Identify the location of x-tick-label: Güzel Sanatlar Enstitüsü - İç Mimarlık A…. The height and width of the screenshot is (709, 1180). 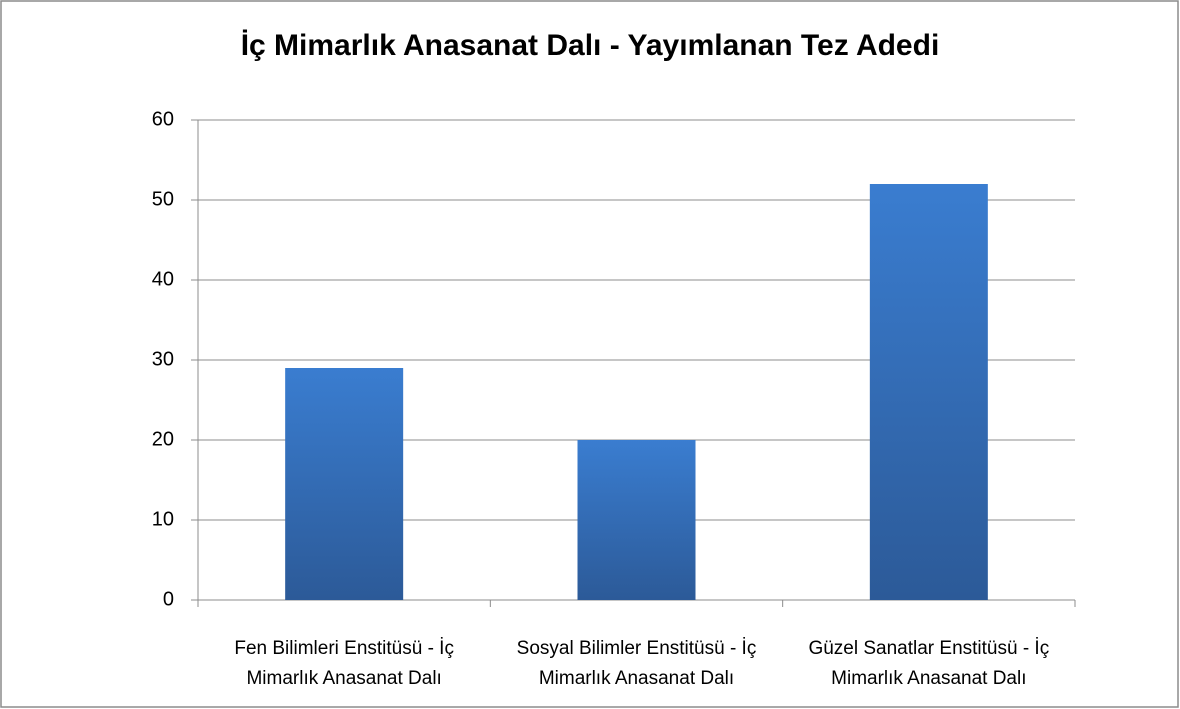
(929, 663).